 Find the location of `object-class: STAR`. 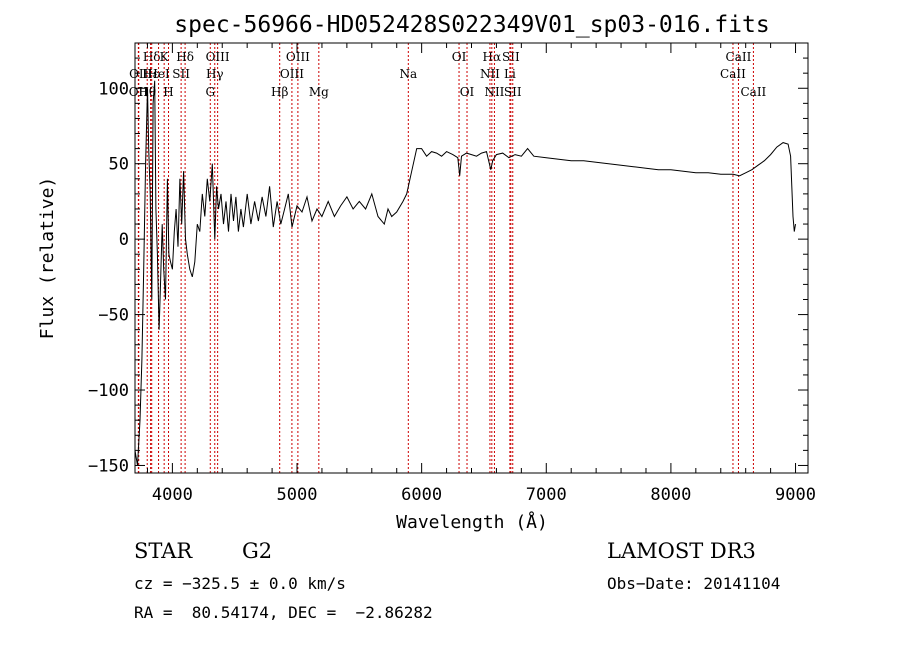

object-class: STAR is located at coordinates (163, 551).